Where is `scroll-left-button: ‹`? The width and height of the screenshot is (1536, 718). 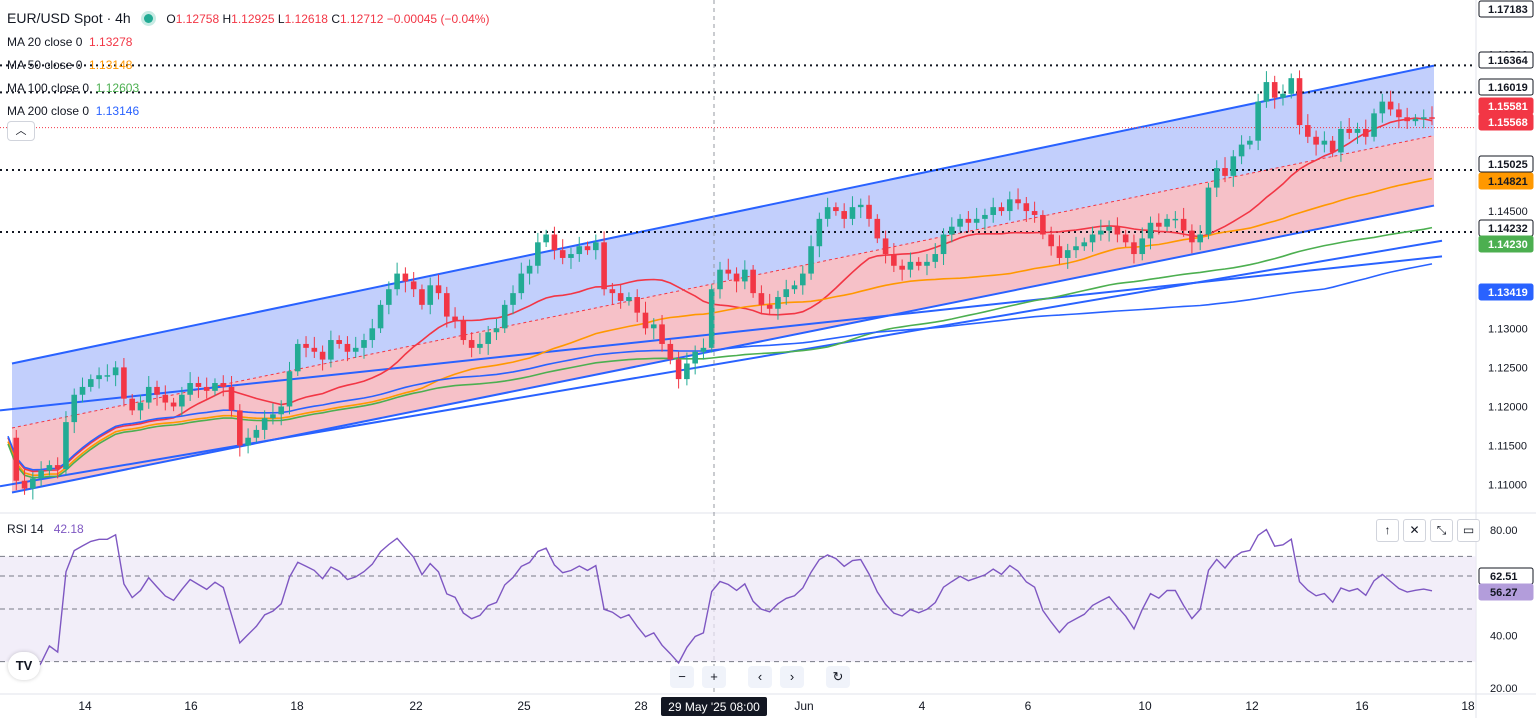 scroll-left-button: ‹ is located at coordinates (760, 677).